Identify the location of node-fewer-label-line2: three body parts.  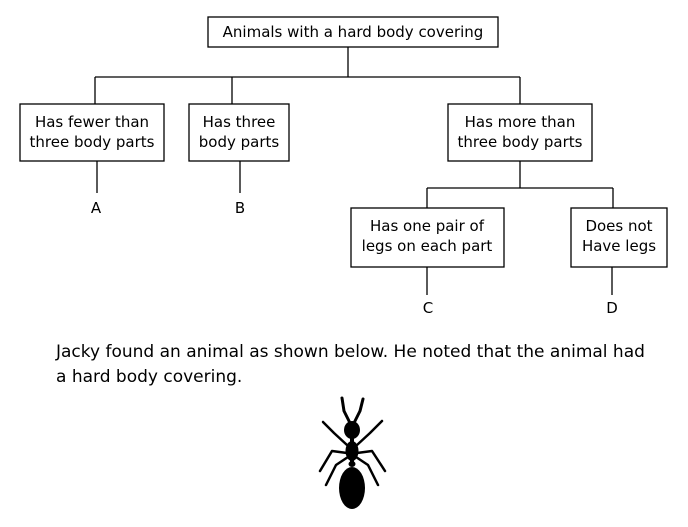
(92, 142).